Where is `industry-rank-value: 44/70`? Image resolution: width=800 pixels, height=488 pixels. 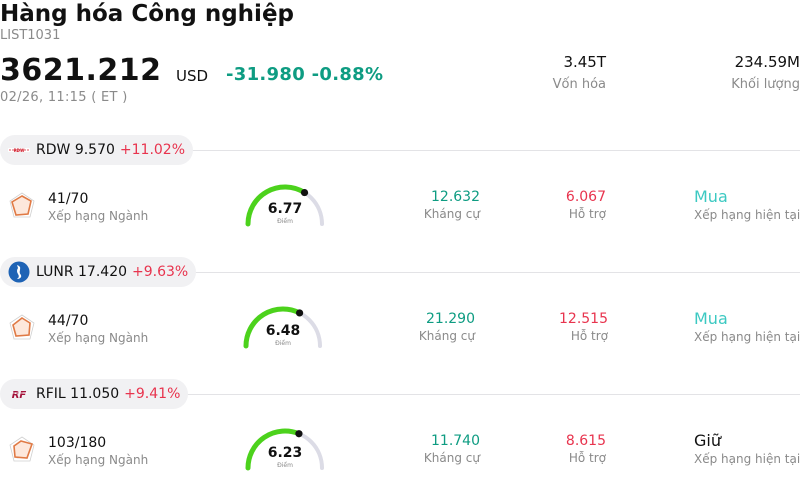 industry-rank-value: 44/70 is located at coordinates (68, 321).